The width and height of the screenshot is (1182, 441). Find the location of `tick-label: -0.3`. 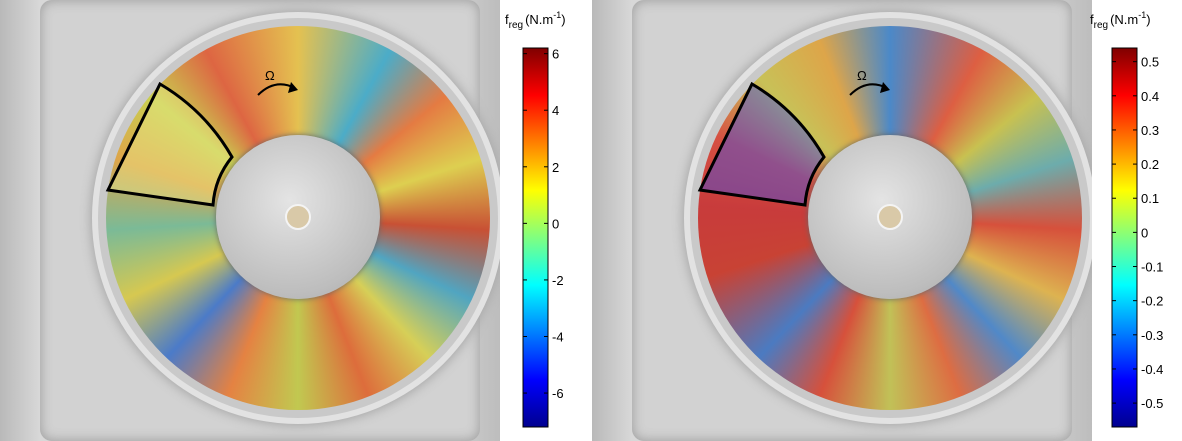

tick-label: -0.3 is located at coordinates (1152, 335).